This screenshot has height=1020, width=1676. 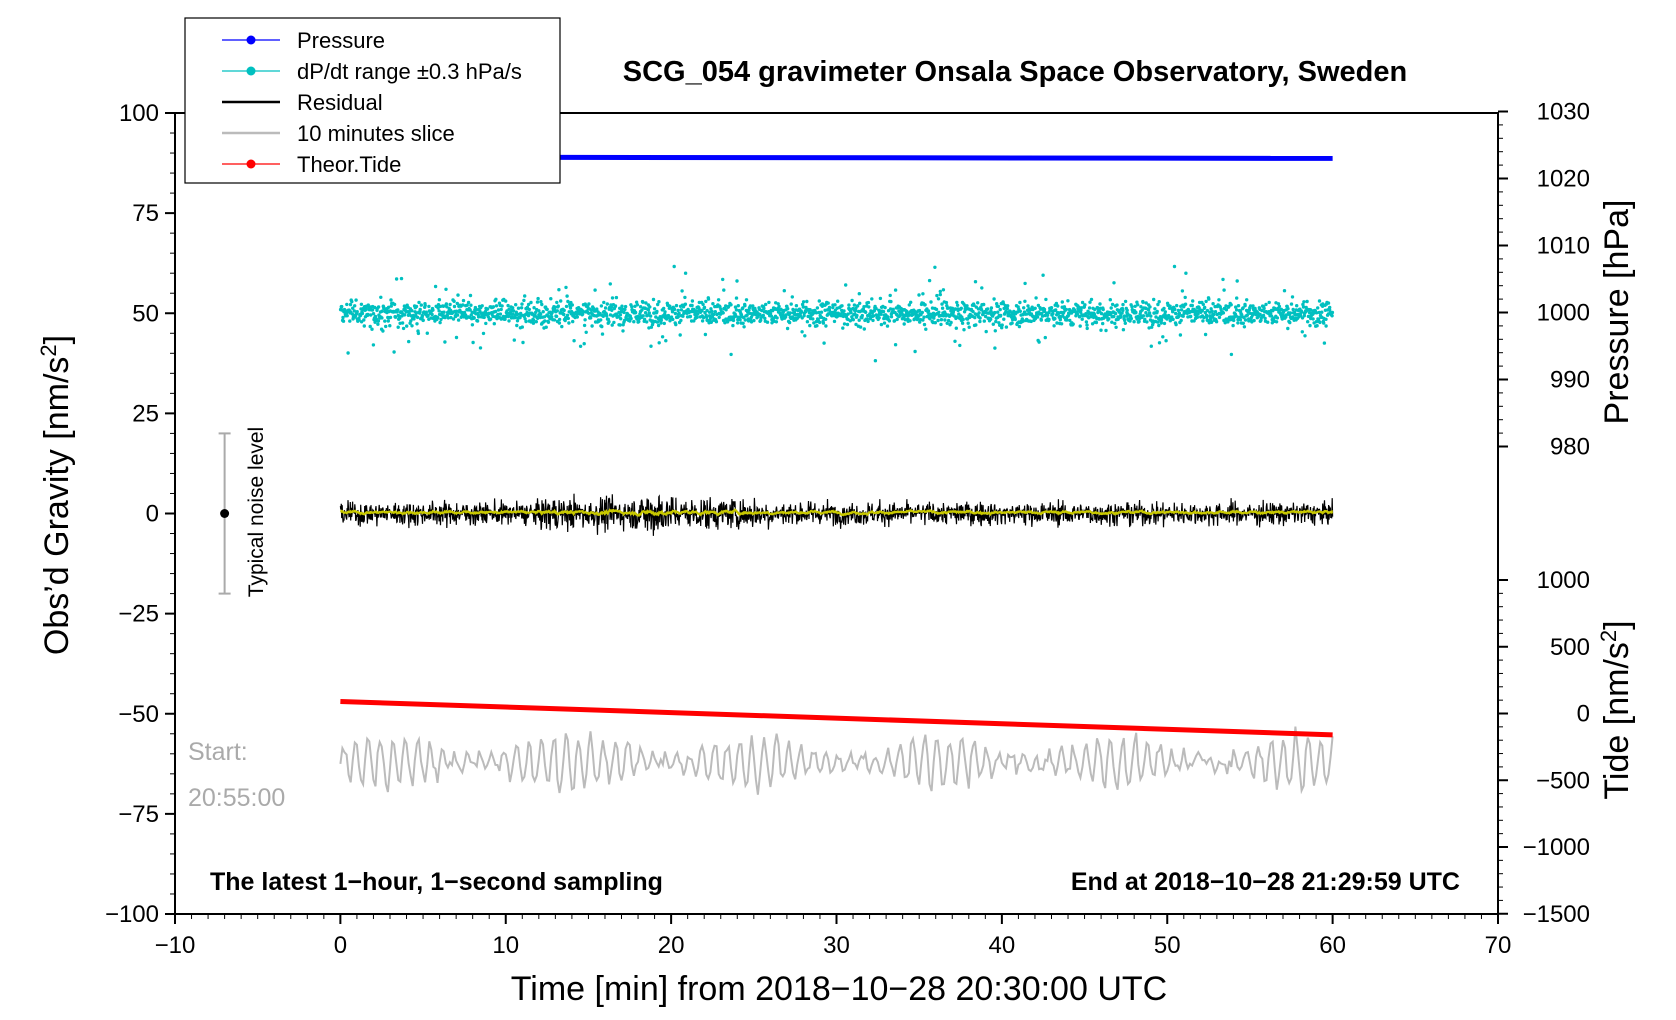 I want to click on legend-label: 10 minutes slice, so click(x=376, y=133).